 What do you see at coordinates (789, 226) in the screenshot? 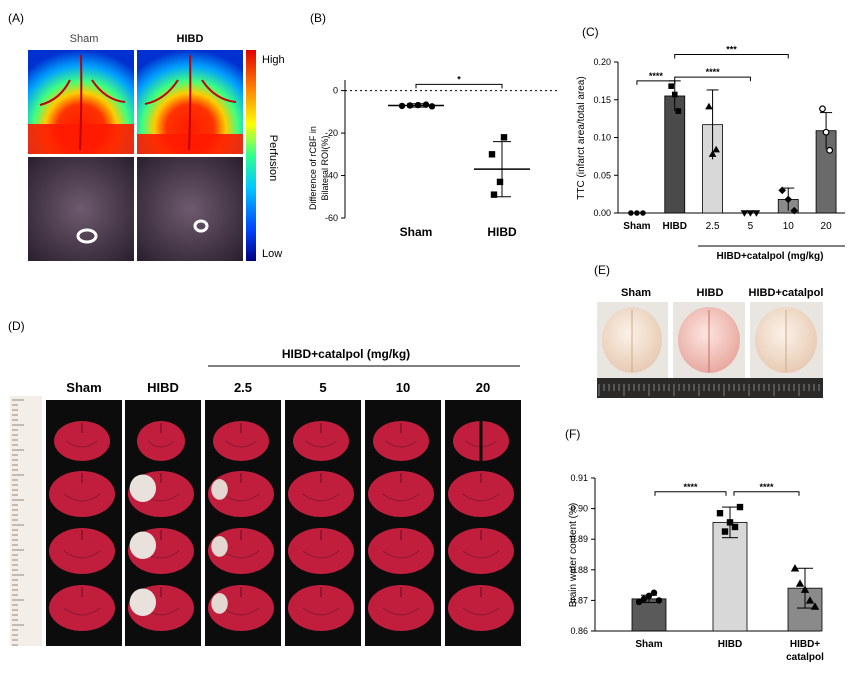
I see `panel-c-xtick-label-4: 10` at bounding box center [789, 226].